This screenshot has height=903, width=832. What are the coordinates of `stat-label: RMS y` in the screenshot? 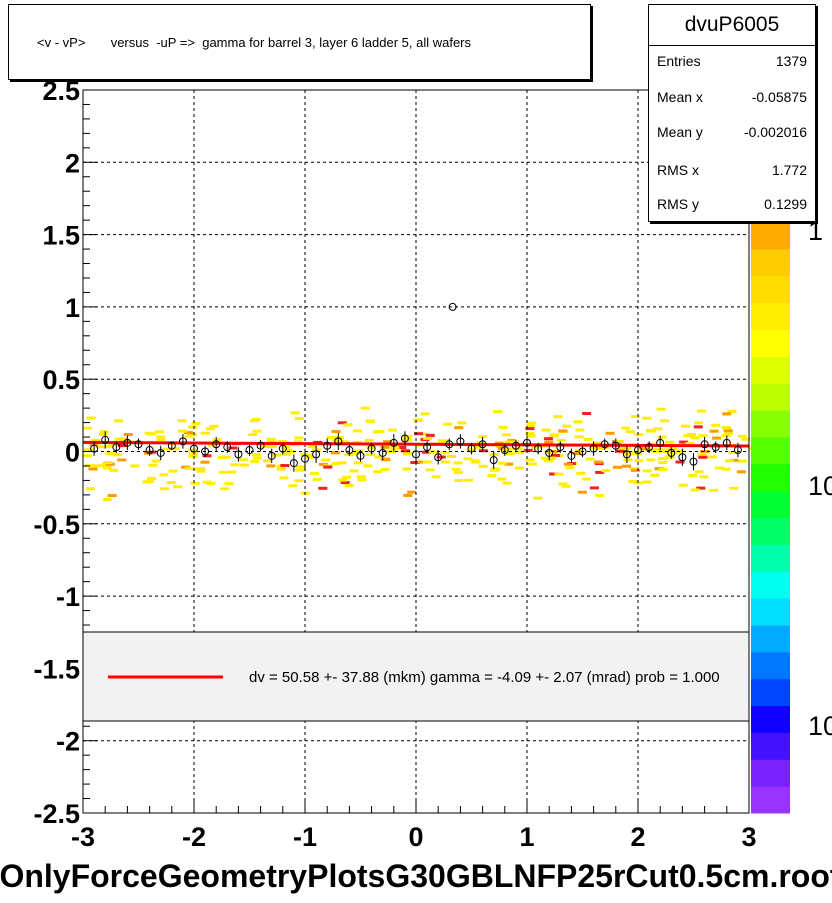 It's located at (678, 204).